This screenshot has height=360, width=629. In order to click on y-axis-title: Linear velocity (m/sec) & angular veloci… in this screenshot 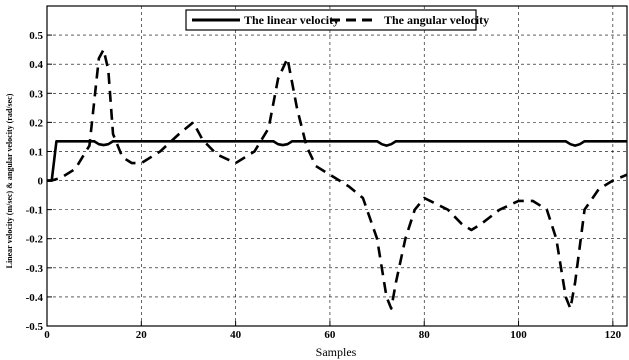, I will do `click(9, 180)`.